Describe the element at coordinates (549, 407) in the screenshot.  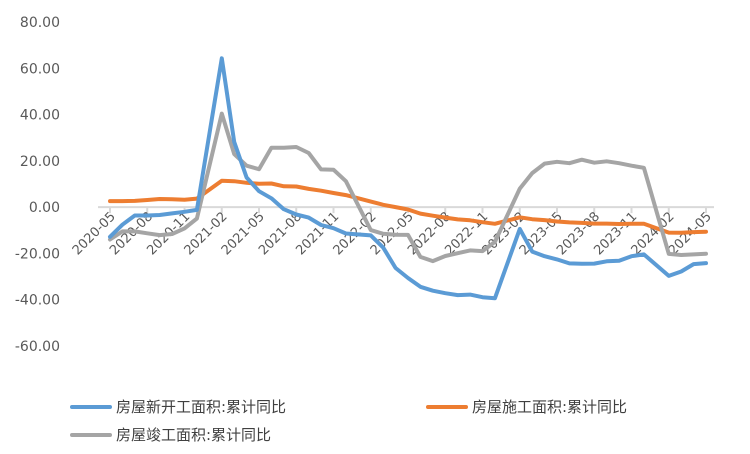
I see `legend-label-under-construction: 房屋施工面积:累计同比` at that location.